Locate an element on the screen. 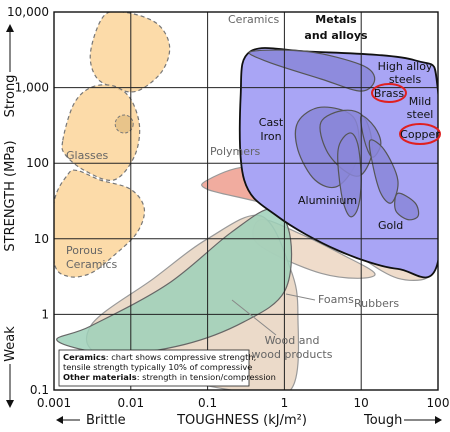 This screenshot has width=450, height=432. x-tick-label: 1 is located at coordinates (285, 403).